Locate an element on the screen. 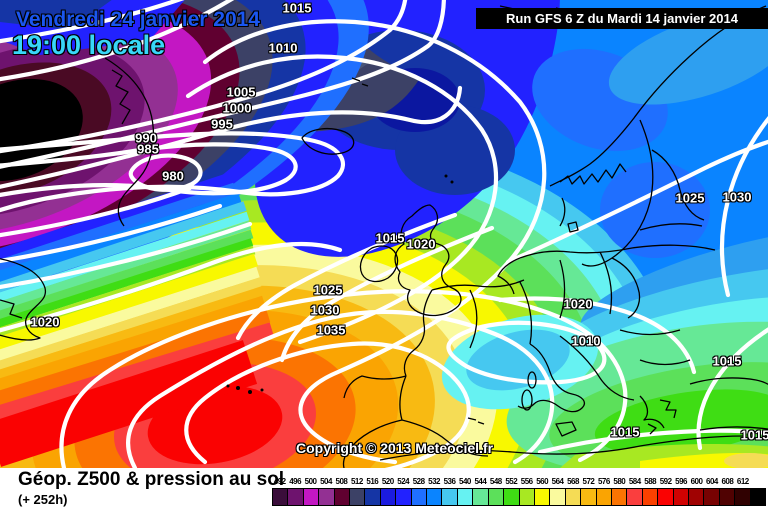  legend-value: 500 is located at coordinates (310, 481).